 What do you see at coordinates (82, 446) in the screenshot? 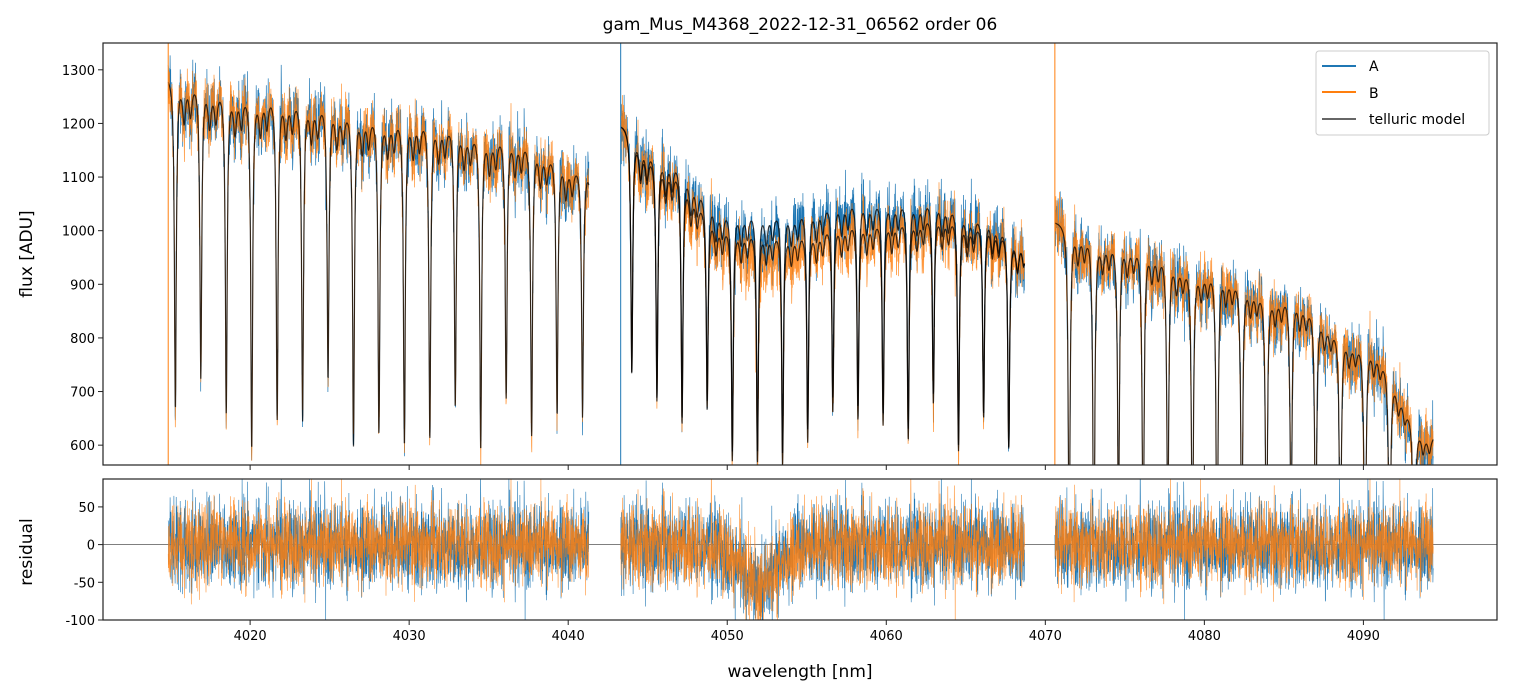
I see `y-tick-label: 600` at bounding box center [82, 446].